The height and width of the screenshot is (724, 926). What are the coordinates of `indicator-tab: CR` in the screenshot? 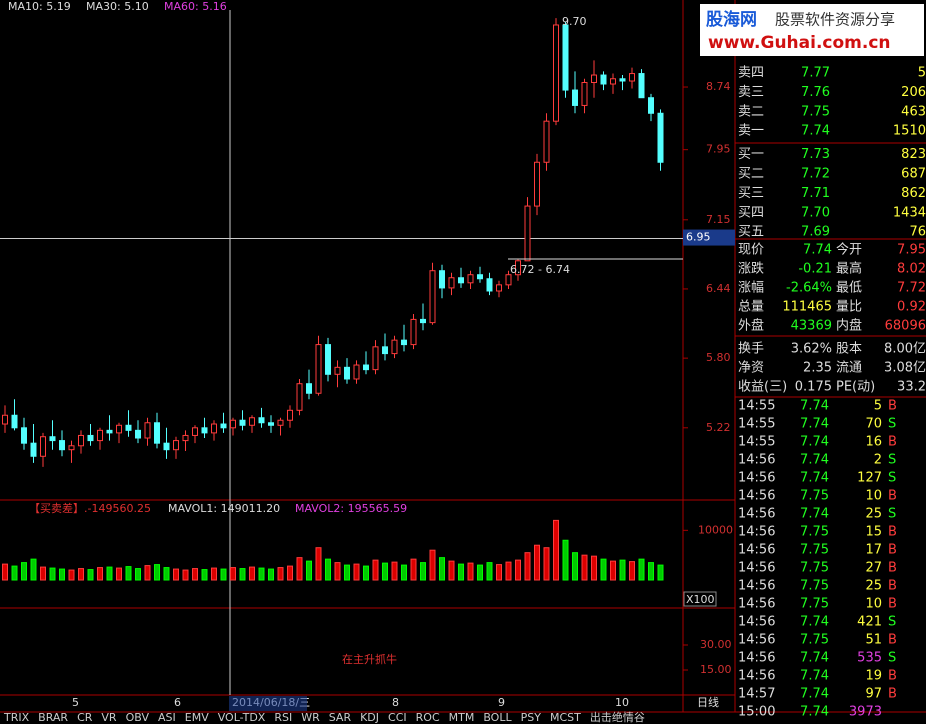 It's located at (85, 717).